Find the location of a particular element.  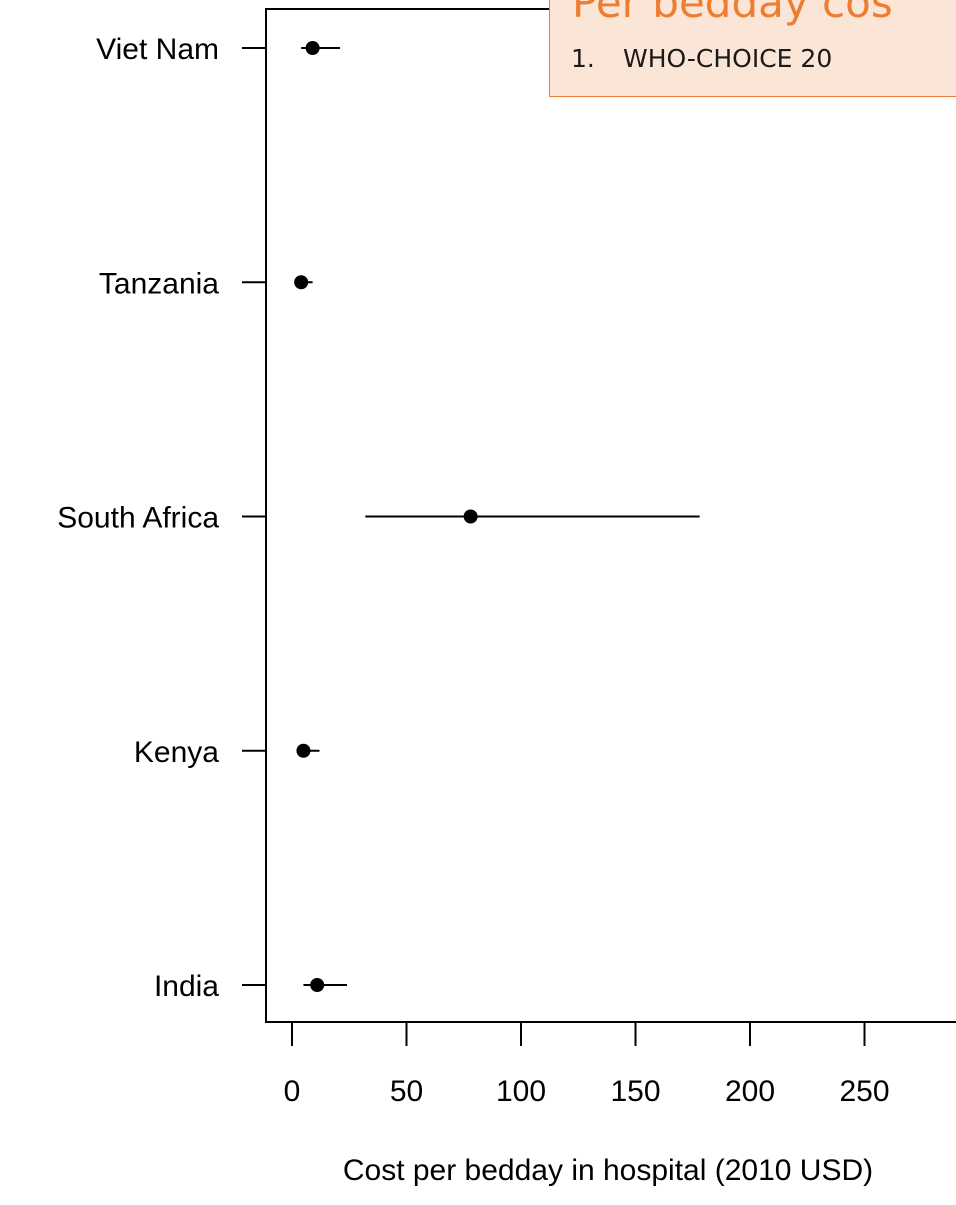

callout-item-text: WHO-CHOICE 20 is located at coordinates (728, 58).